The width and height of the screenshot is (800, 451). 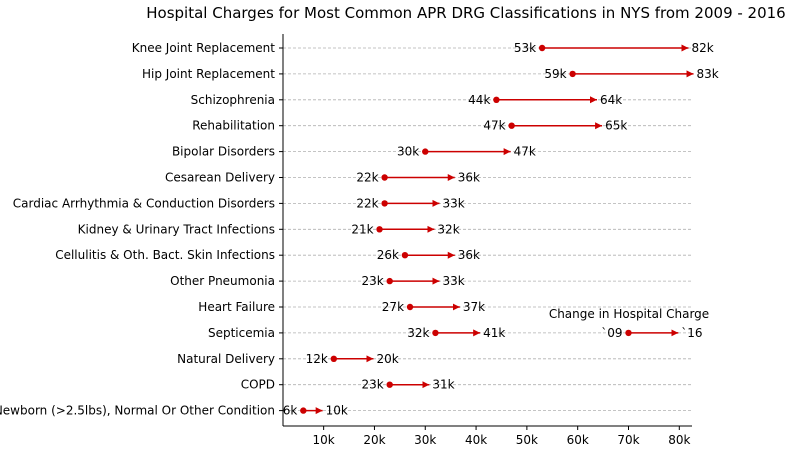 What do you see at coordinates (494, 333) in the screenshot?
I see `end-value-label: 41k` at bounding box center [494, 333].